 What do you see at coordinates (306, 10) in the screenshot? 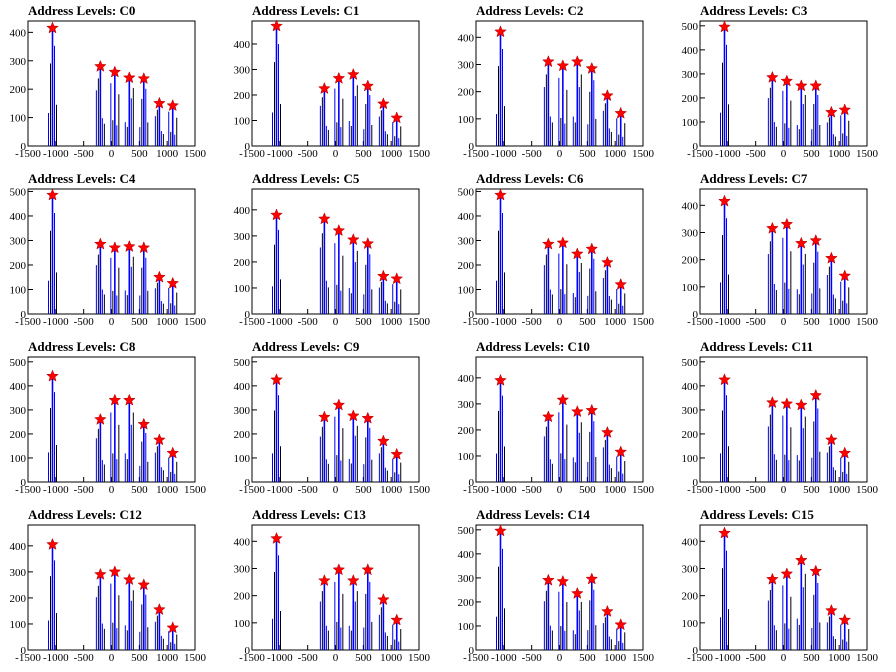
I see `chart-title: Address Levels: C1` at bounding box center [306, 10].